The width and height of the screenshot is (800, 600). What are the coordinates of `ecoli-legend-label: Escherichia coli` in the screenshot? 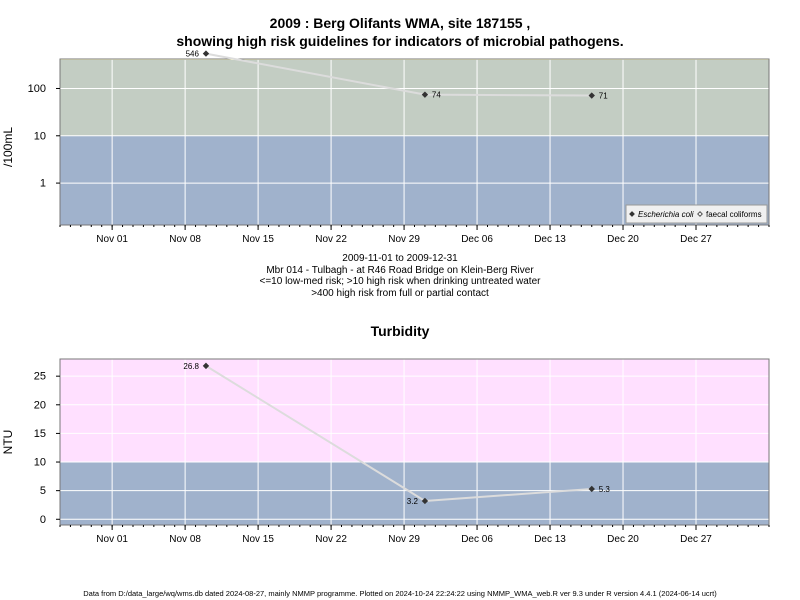 It's located at (666, 214).